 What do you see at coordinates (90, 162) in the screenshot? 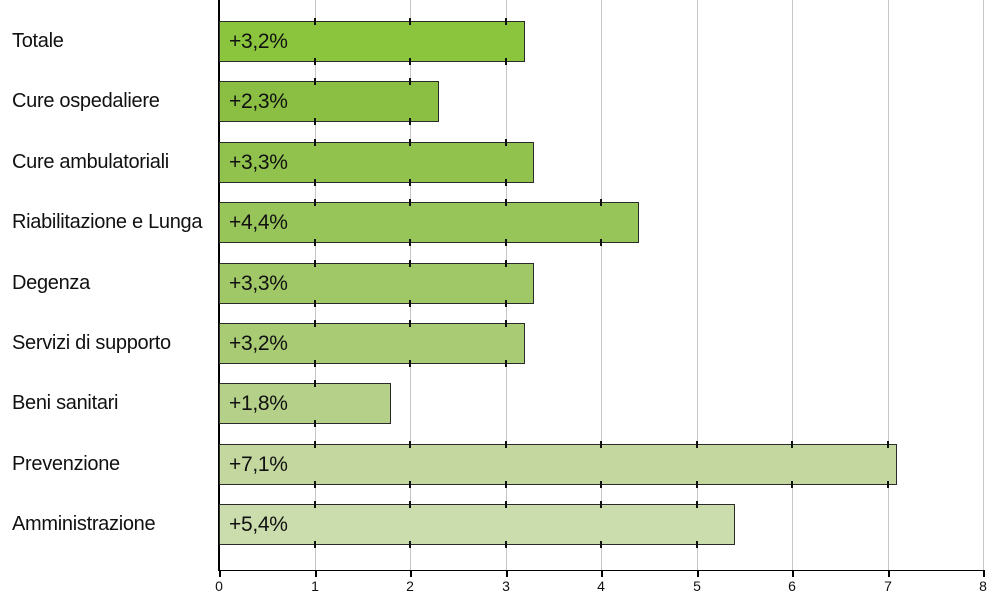
I see `category-label: Cure ambulatoriali` at bounding box center [90, 162].